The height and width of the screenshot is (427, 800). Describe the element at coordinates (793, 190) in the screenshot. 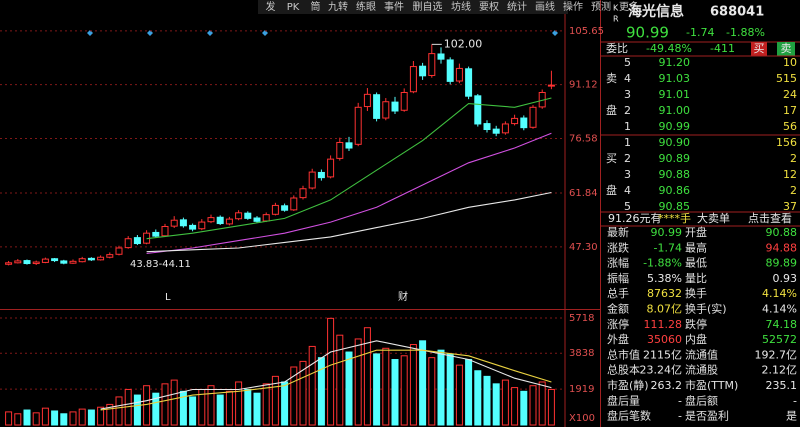

I see `book-volume: 2` at that location.